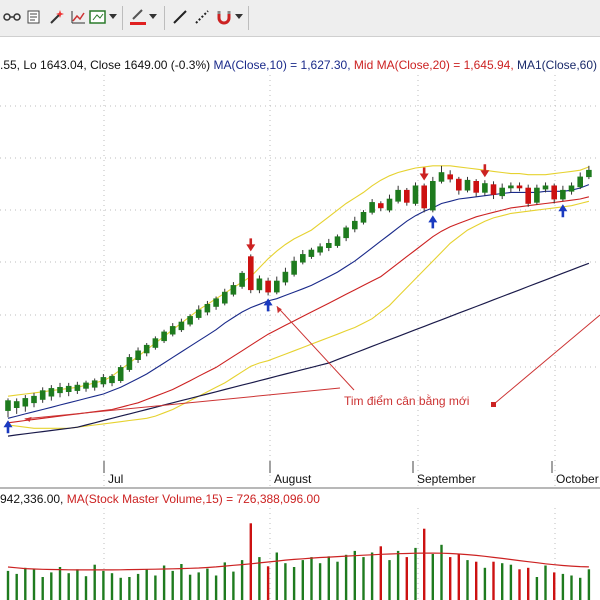 The height and width of the screenshot is (600, 600). I want to click on toolbar-separator, so click(122, 18).